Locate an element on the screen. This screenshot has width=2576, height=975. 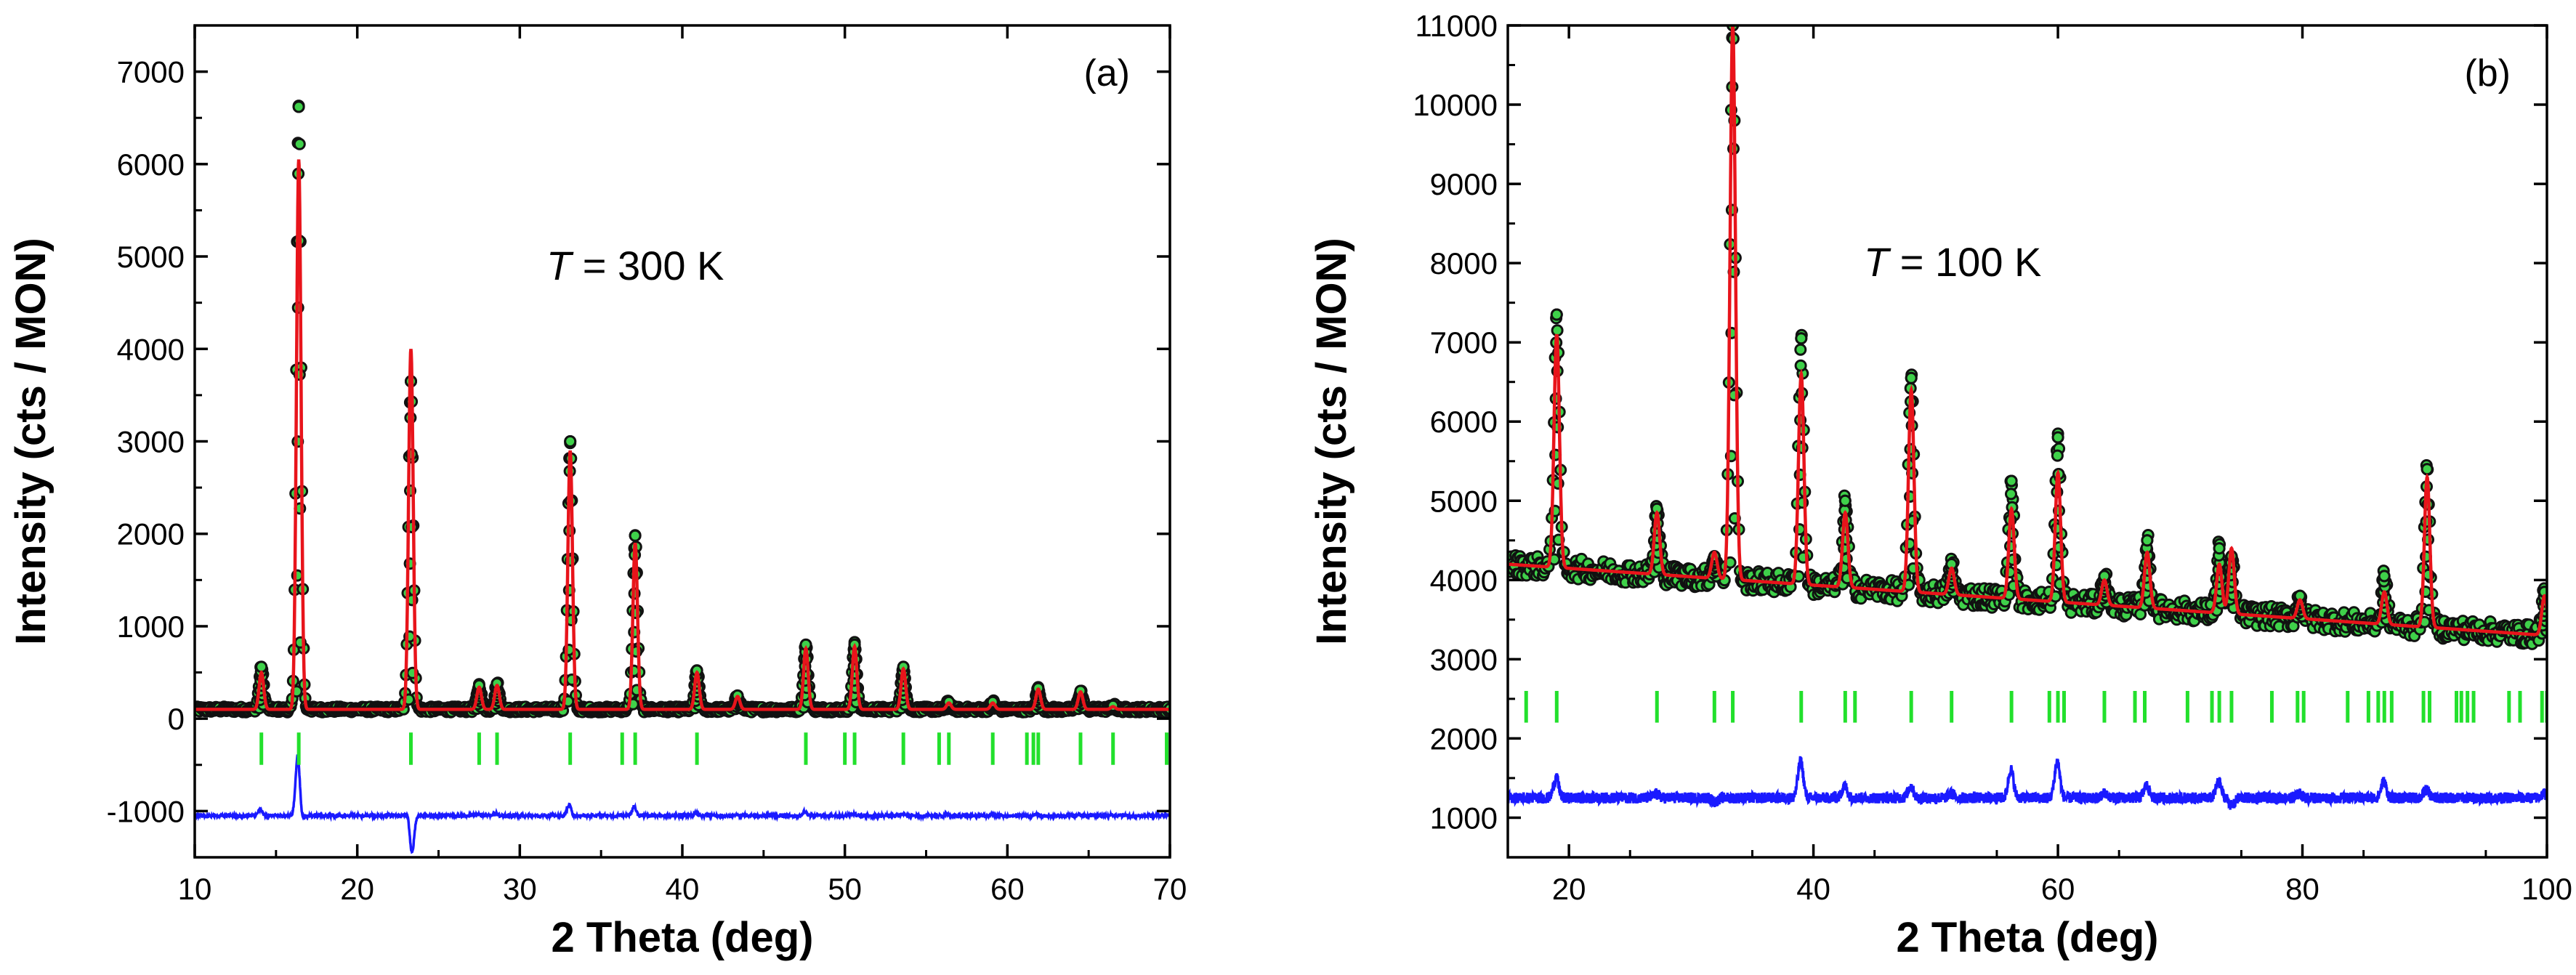
y-tick-label: 9000 is located at coordinates (1464, 184).